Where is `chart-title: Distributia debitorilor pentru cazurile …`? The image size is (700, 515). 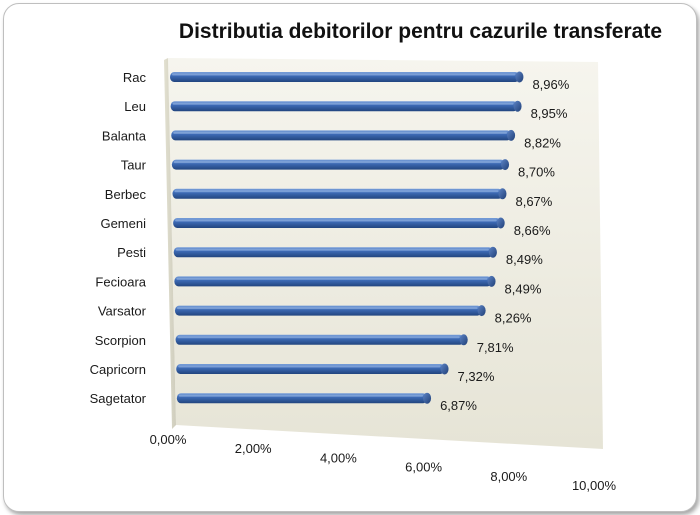
chart-title: Distributia debitorilor pentru cazurile … is located at coordinates (420, 31).